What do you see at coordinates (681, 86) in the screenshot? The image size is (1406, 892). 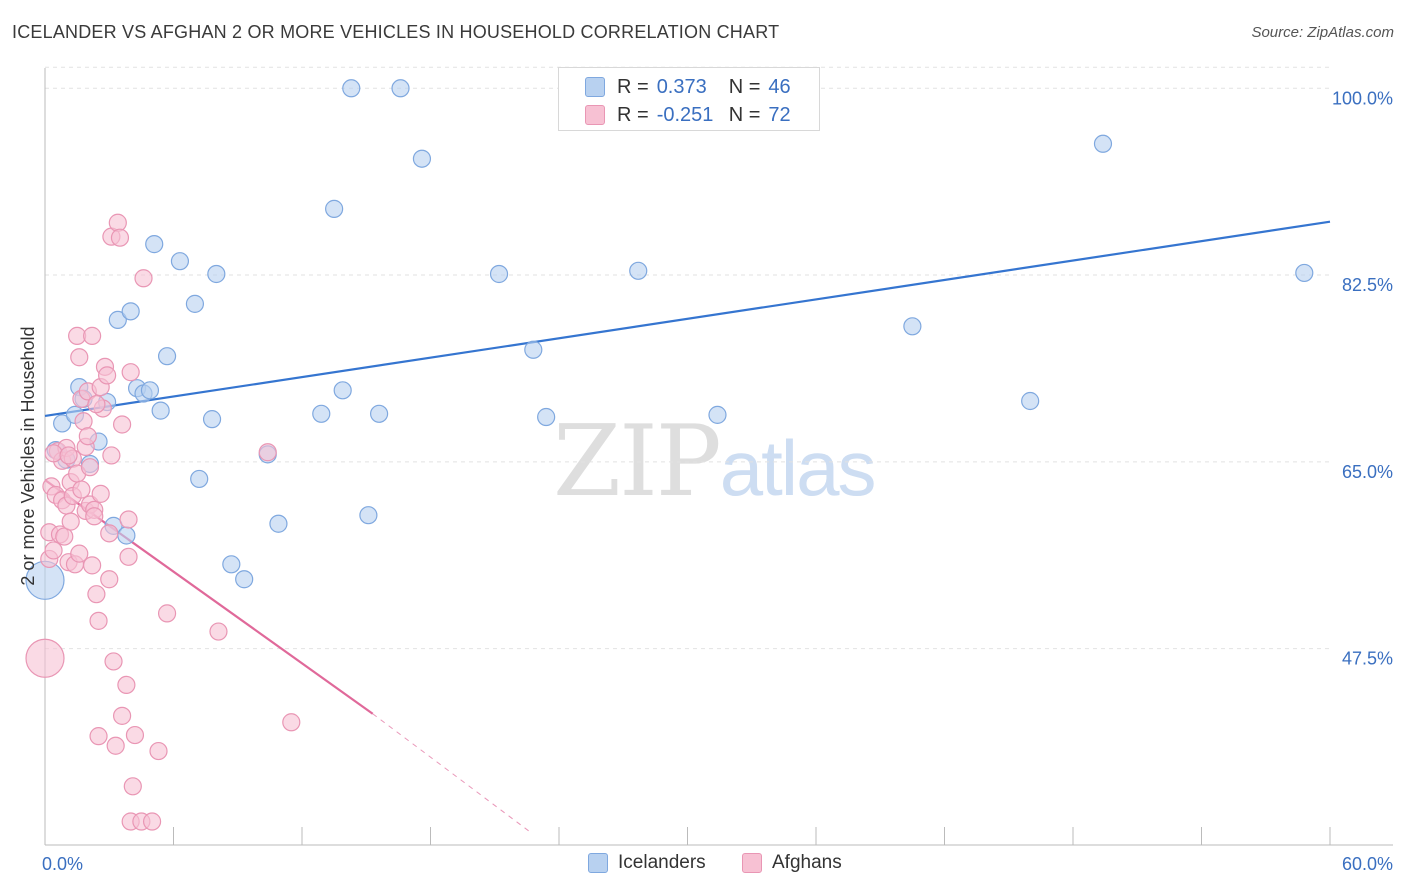 I see `icelanders-r-value: 0.373` at bounding box center [681, 86].